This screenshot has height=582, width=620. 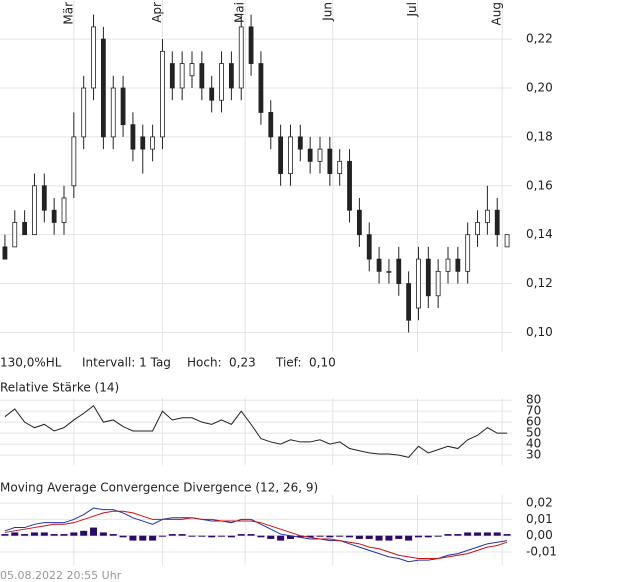 What do you see at coordinates (126, 363) in the screenshot?
I see `interval-label: Intervall: 1 Tag` at bounding box center [126, 363].